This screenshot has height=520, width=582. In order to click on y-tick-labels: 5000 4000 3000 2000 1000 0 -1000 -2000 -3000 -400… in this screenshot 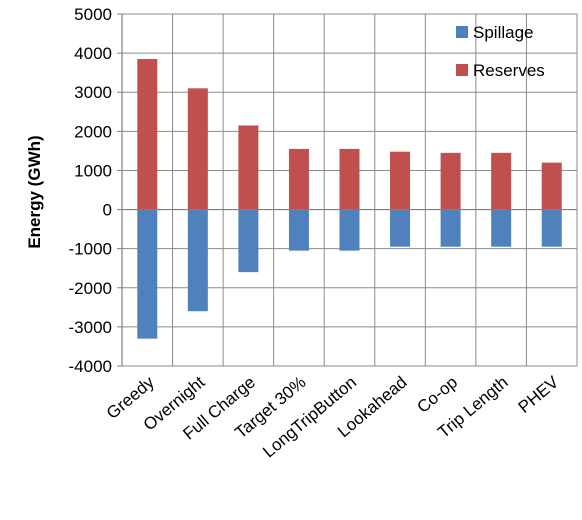, I will do `click(90, 190)`.